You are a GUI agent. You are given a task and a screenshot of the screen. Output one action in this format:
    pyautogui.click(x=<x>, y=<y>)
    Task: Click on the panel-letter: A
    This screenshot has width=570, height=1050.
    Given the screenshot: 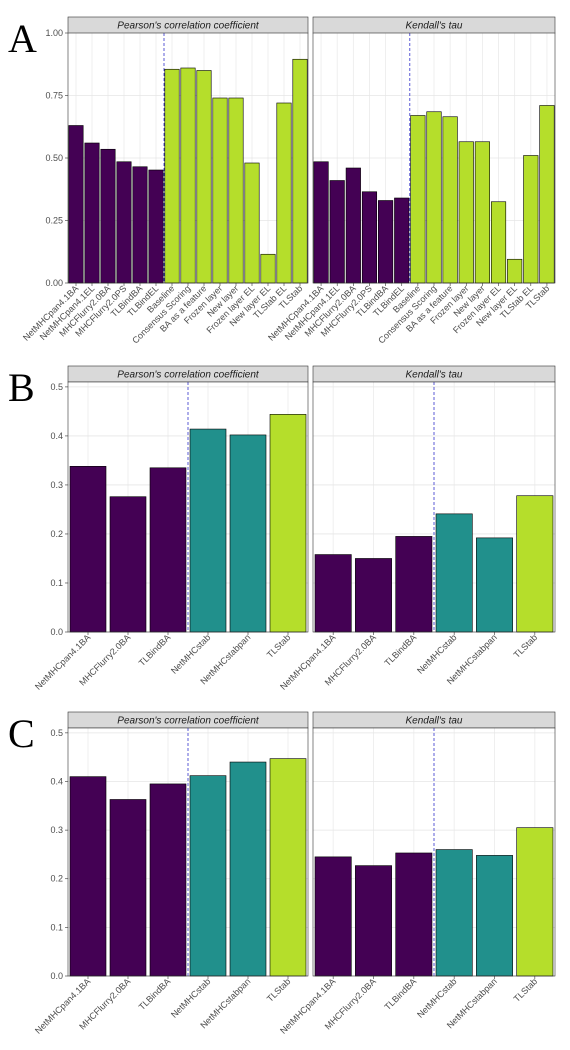 What is the action you would take?
    pyautogui.click(x=22, y=38)
    